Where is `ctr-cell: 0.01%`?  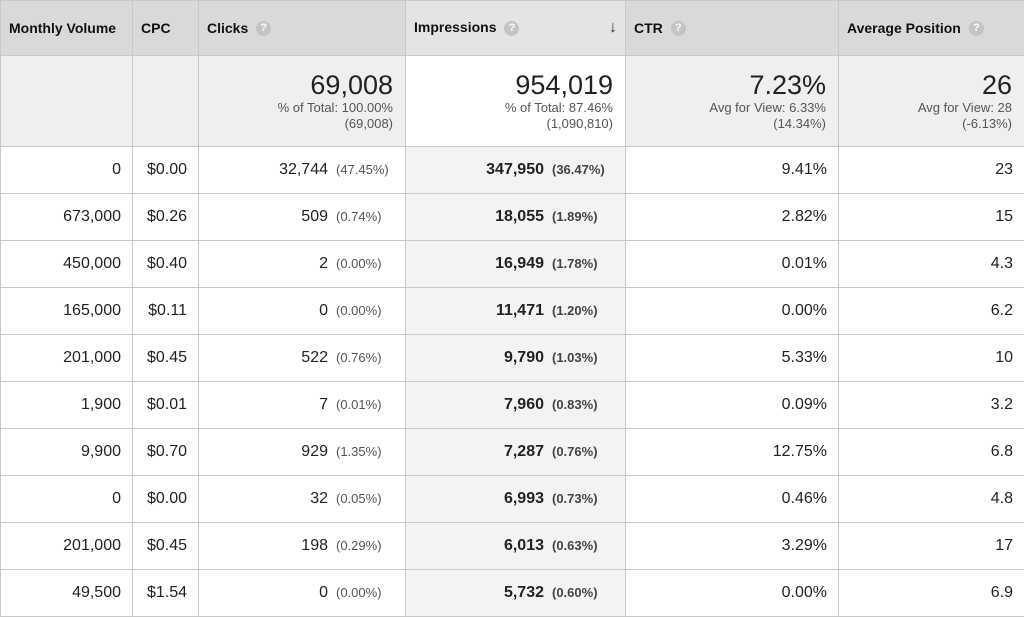 ctr-cell: 0.01% is located at coordinates (732, 264).